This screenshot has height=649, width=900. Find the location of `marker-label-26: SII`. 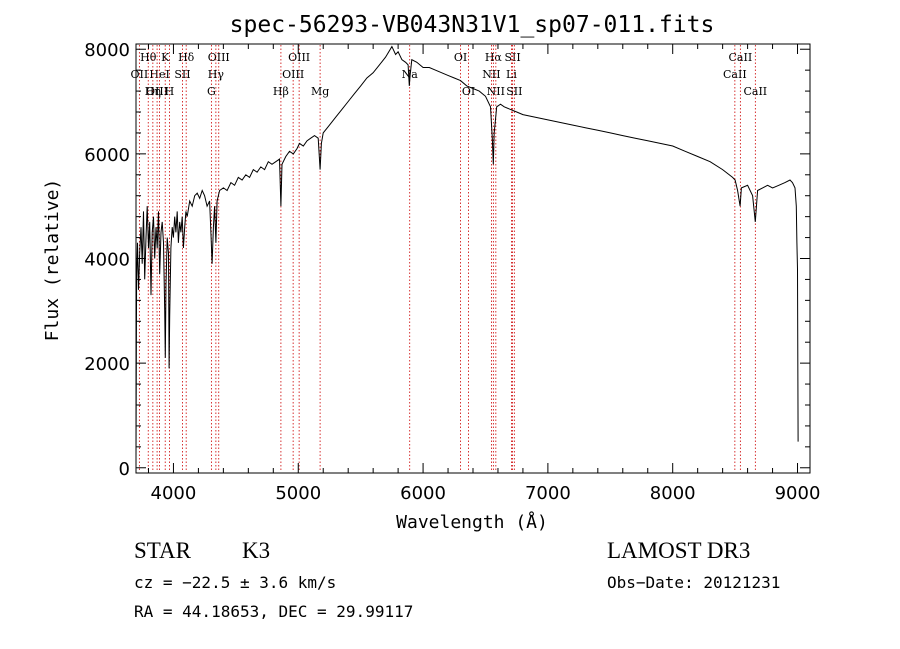

marker-label-26: SII is located at coordinates (514, 91).